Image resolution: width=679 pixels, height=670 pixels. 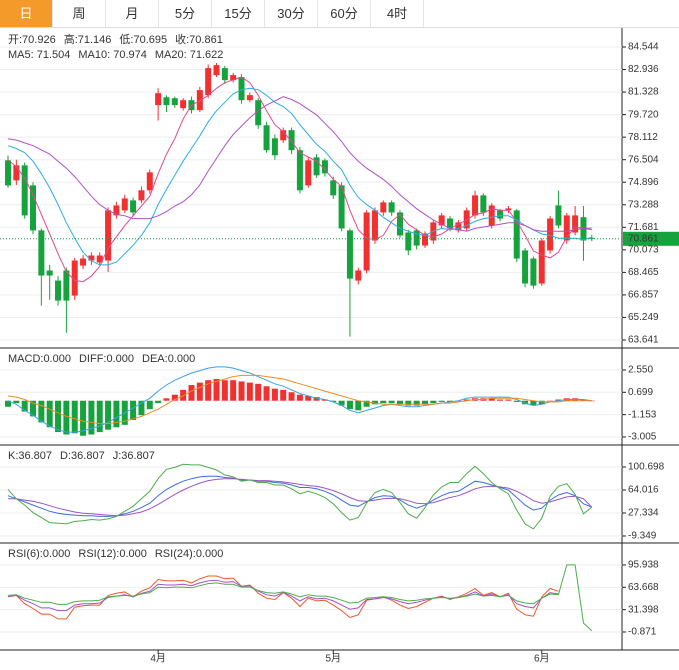 I want to click on tab: 日, so click(x=26, y=13).